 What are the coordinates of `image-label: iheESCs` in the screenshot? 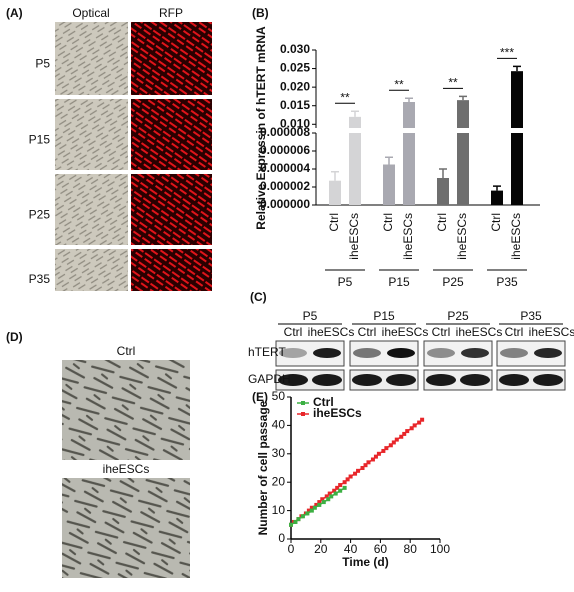 It's located at (126, 469).